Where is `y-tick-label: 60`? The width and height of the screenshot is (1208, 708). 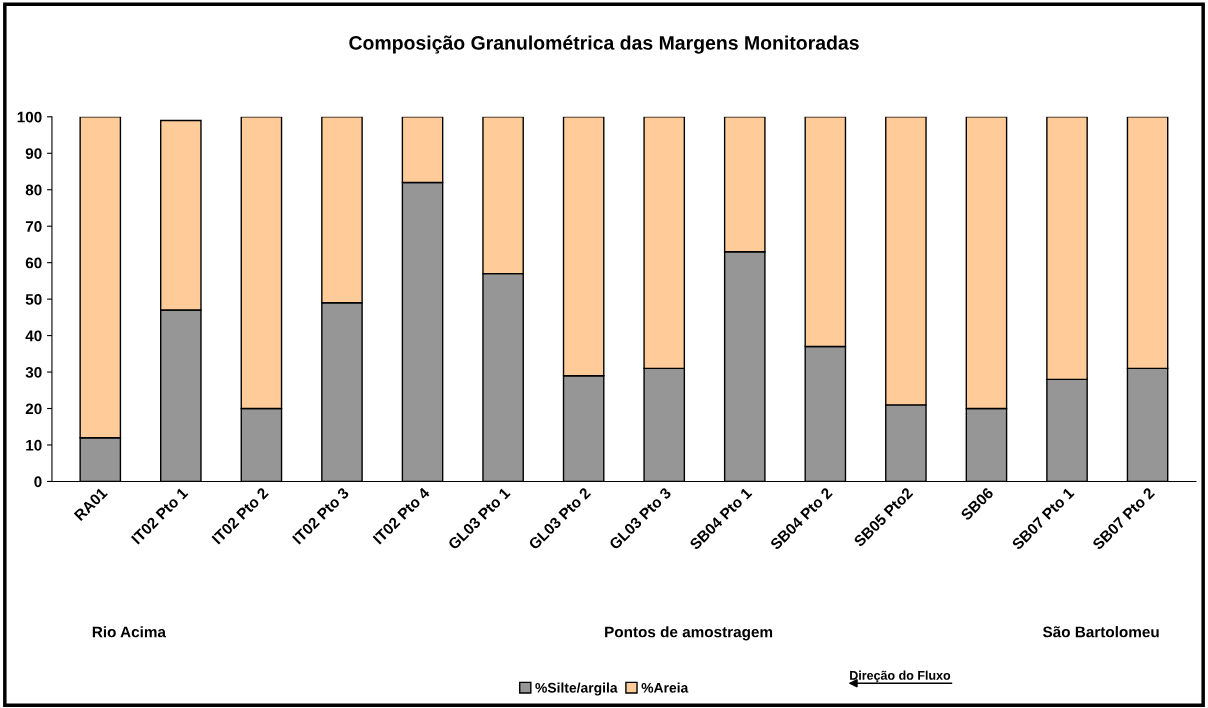
y-tick-label: 60 is located at coordinates (33, 263).